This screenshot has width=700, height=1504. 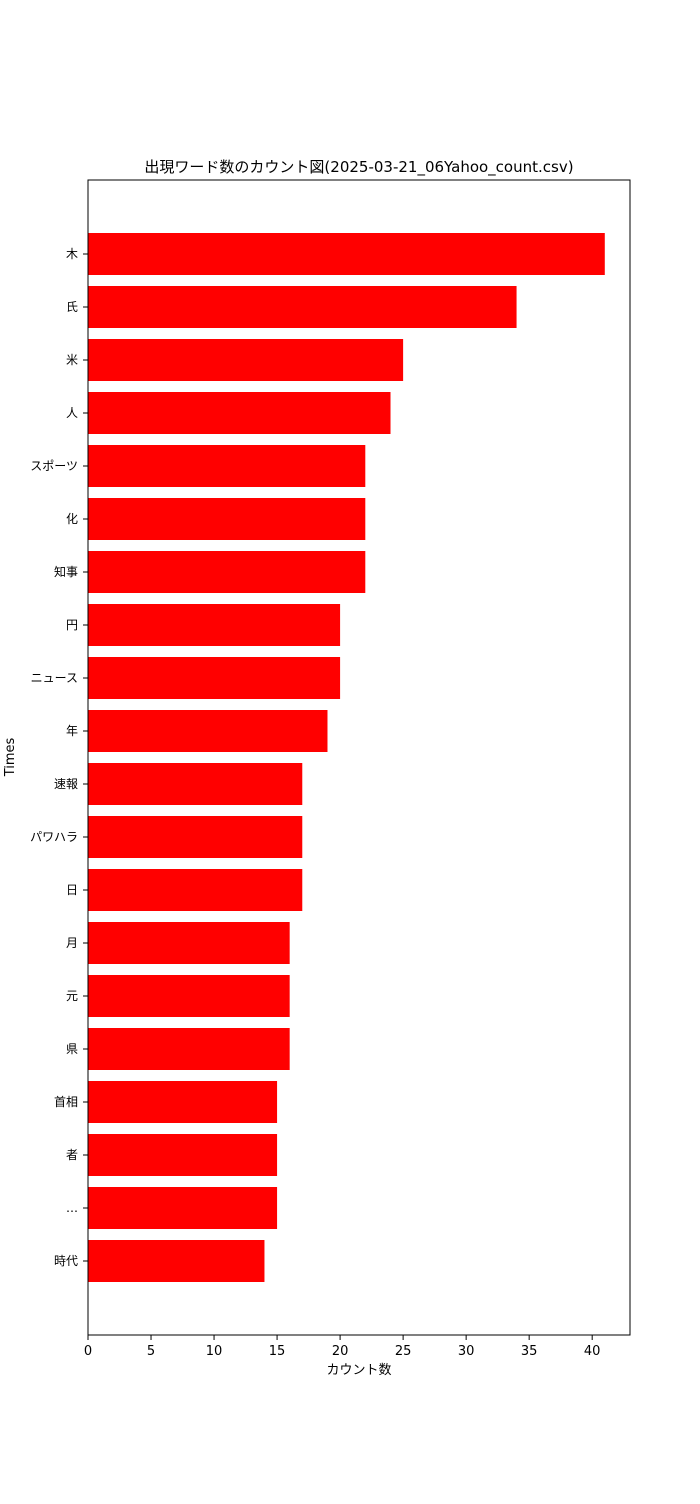 What do you see at coordinates (72, 1155) in the screenshot?
I see `y-tick-label: 者` at bounding box center [72, 1155].